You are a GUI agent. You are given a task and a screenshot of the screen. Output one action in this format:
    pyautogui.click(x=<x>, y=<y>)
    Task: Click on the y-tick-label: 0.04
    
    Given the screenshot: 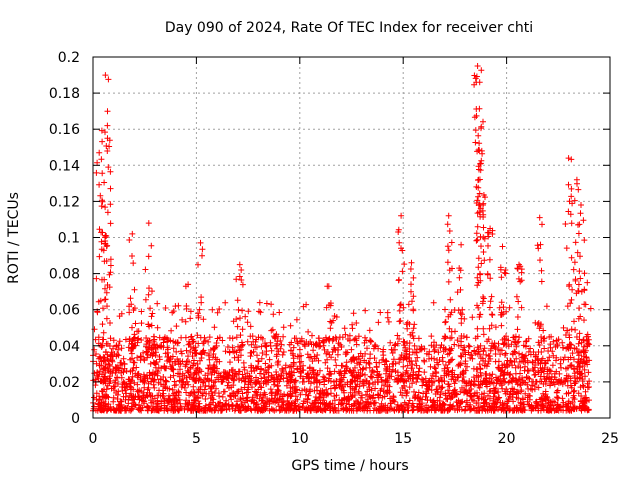 What is the action you would take?
    pyautogui.click(x=64, y=347)
    